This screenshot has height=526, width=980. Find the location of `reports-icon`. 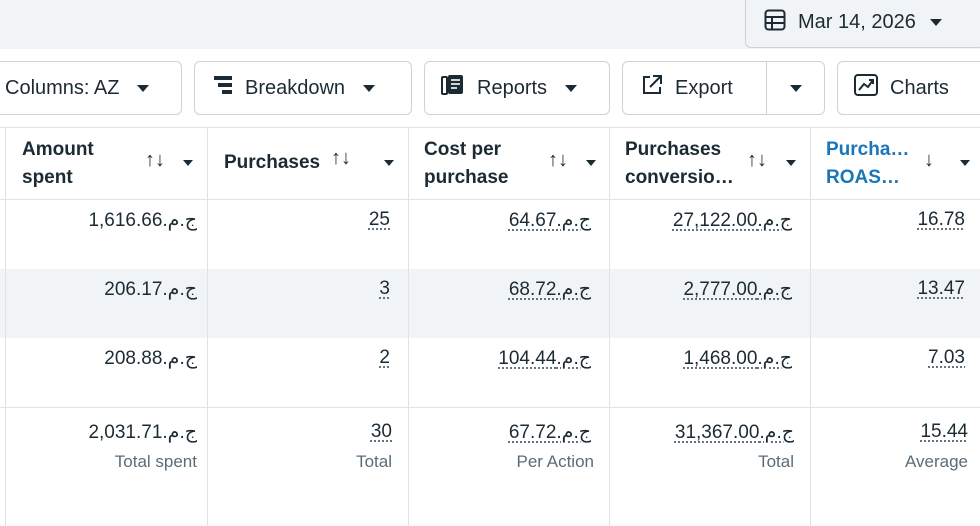

reports-icon is located at coordinates (453, 88).